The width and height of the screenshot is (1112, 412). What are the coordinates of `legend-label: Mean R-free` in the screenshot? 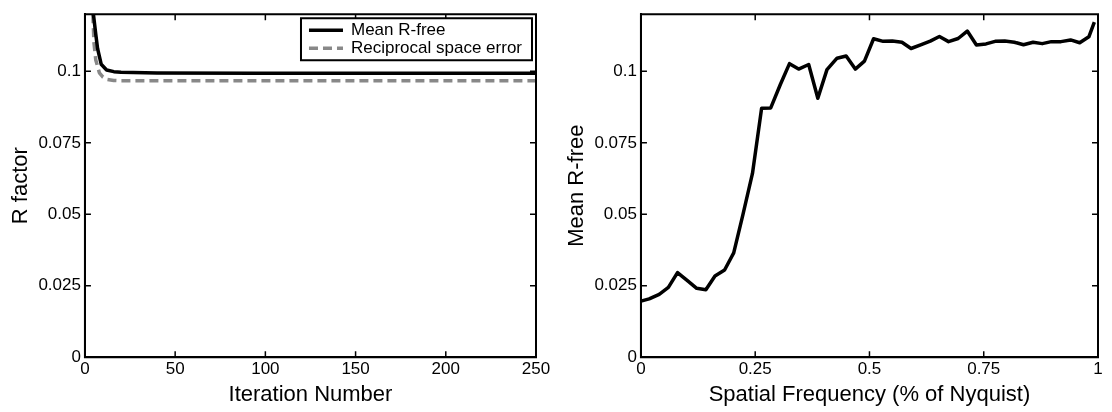 It's located at (398, 29).